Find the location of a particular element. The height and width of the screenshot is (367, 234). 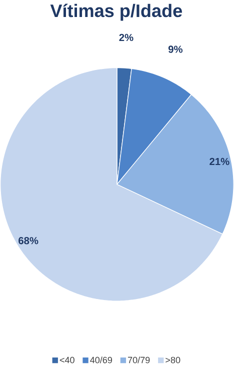

legend-label: 70/79 is located at coordinates (139, 360).